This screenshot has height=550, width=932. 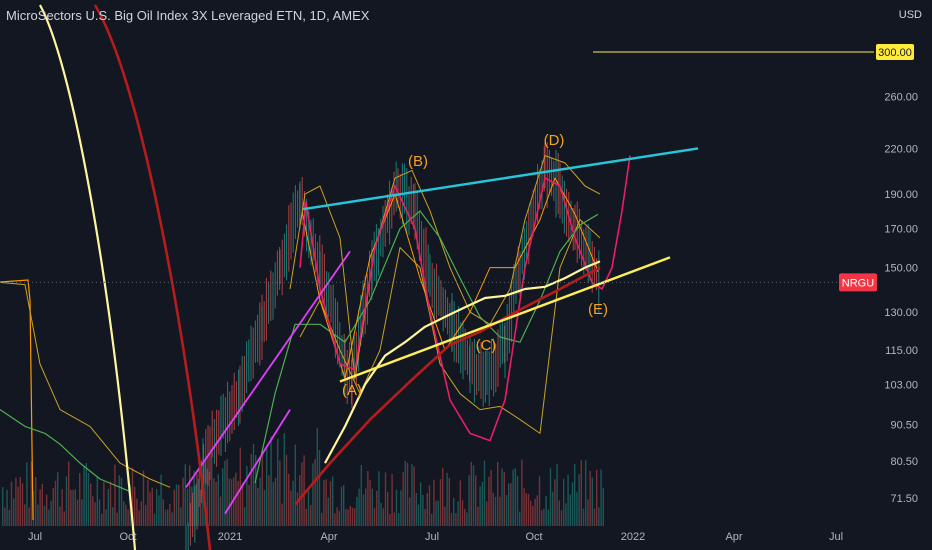 I want to click on symbol-tag: NRGU, so click(x=858, y=282).